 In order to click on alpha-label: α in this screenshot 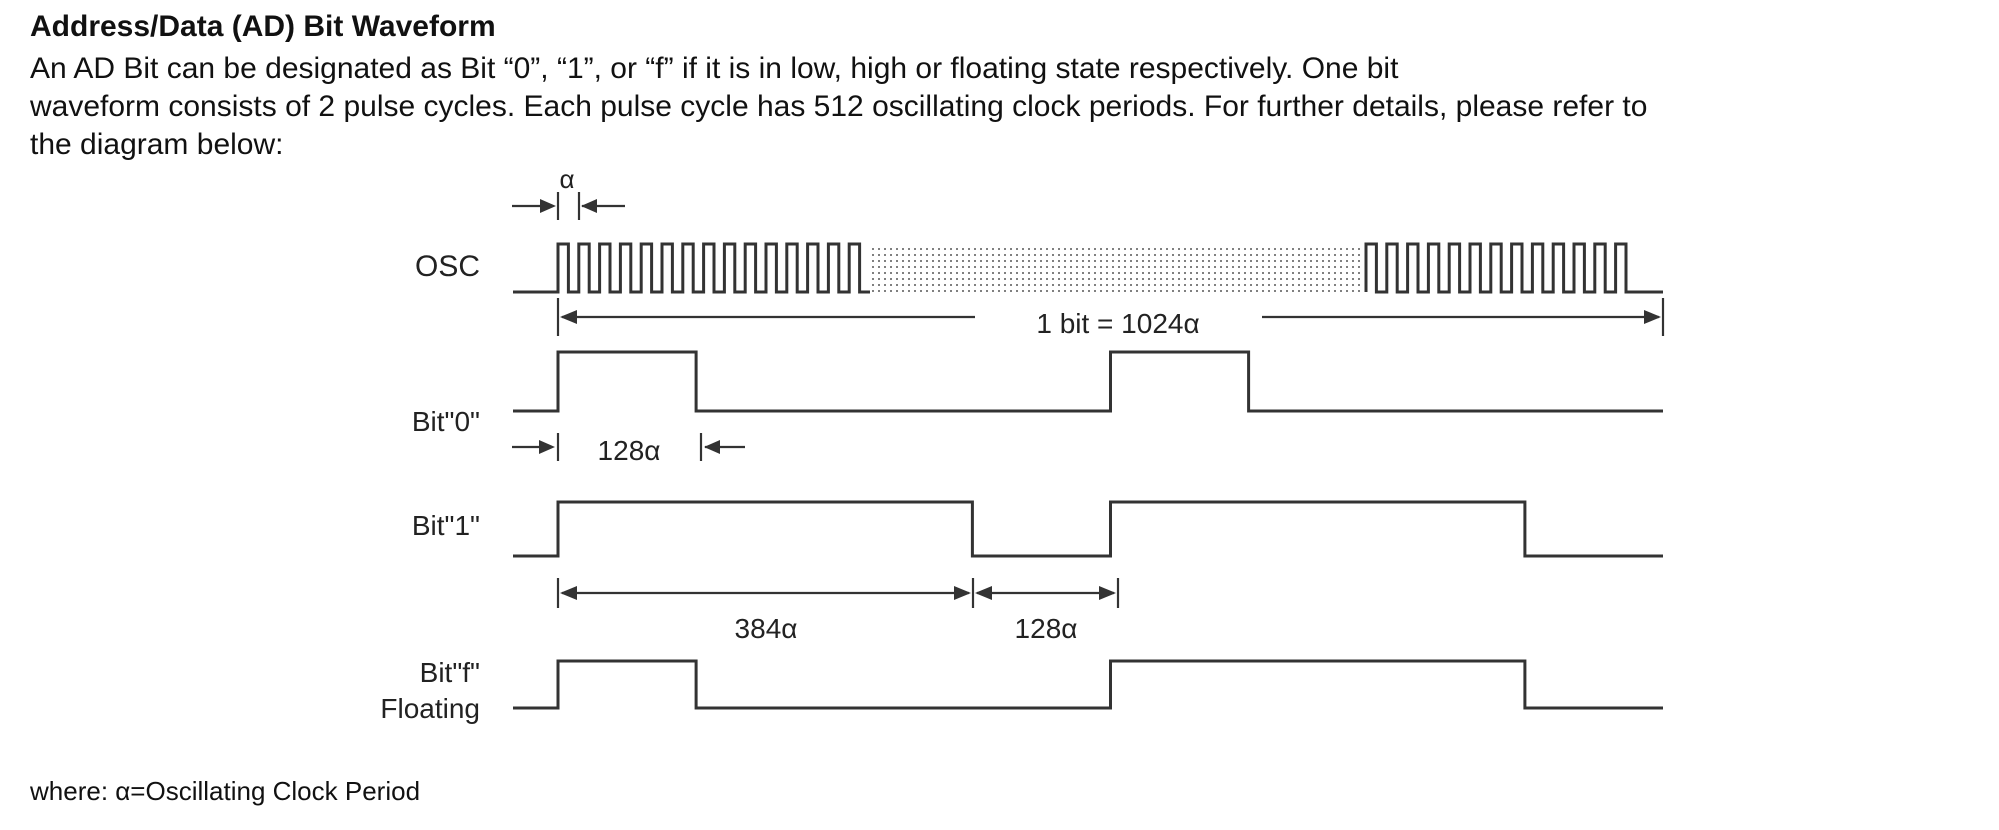, I will do `click(566, 179)`.